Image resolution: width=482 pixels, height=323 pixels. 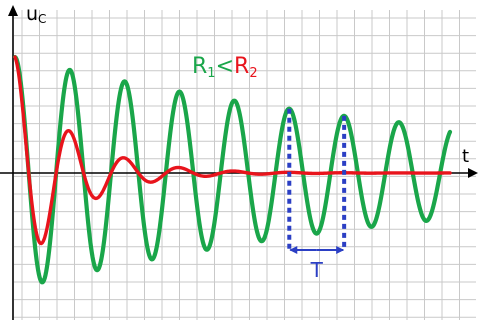 What do you see at coordinates (199, 66) in the screenshot?
I see `legend-series1: R` at bounding box center [199, 66].